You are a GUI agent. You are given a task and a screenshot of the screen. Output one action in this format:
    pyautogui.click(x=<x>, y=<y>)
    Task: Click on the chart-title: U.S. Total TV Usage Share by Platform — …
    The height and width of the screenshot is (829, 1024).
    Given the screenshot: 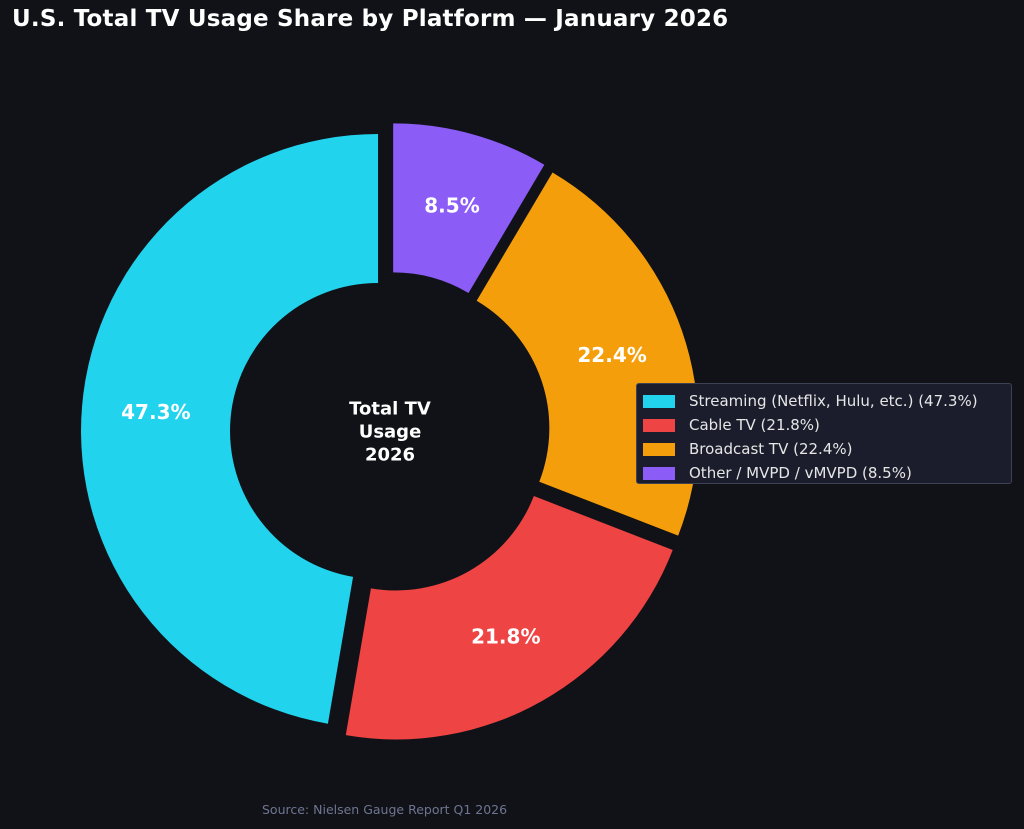 What is the action you would take?
    pyautogui.click(x=370, y=19)
    